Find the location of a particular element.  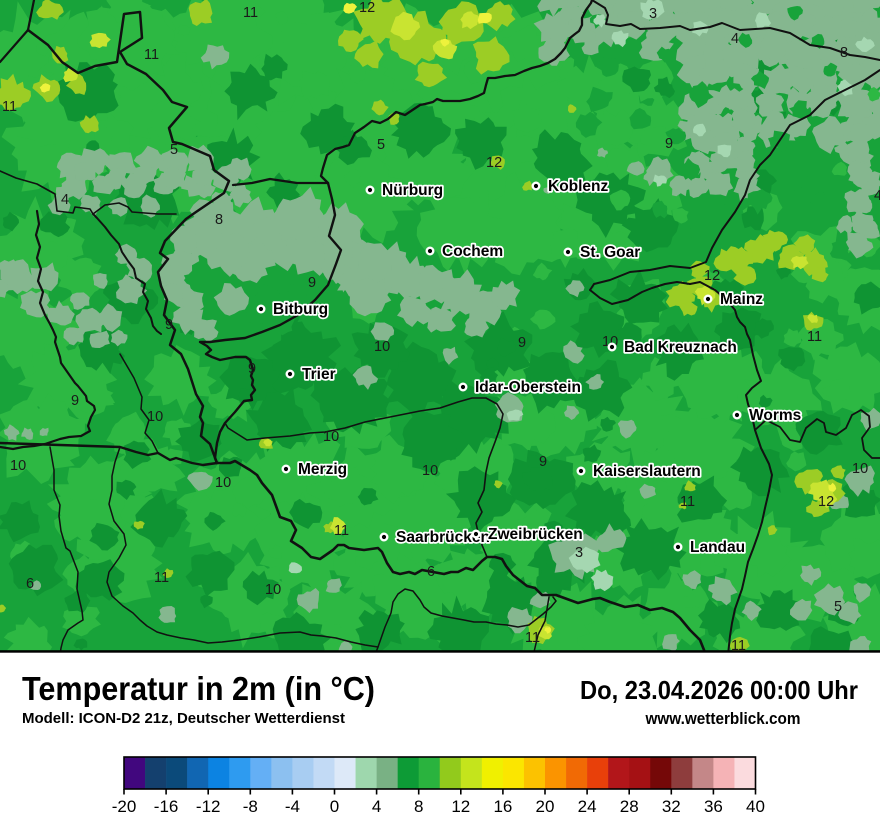

svg-text: 40 is located at coordinates (755, 806).